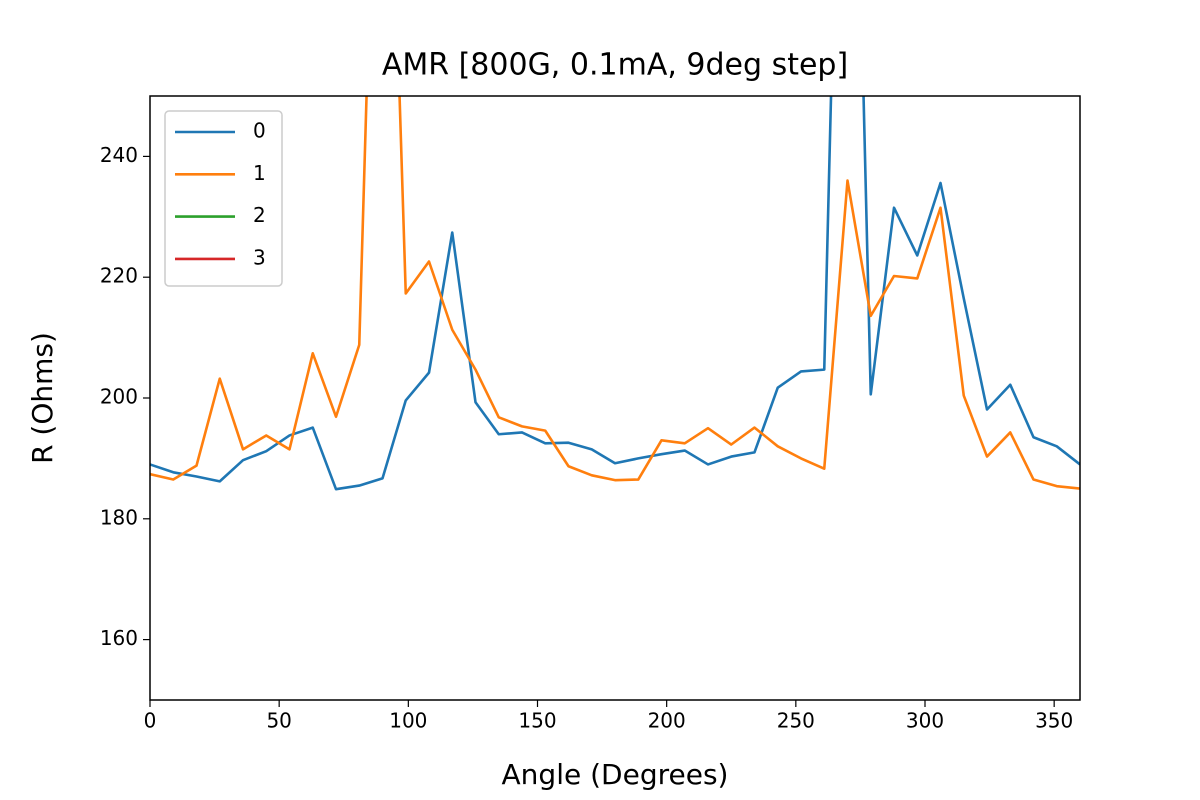 The width and height of the screenshot is (1200, 800). Describe the element at coordinates (119, 397) in the screenshot. I see `y-tick-label: 200` at that location.